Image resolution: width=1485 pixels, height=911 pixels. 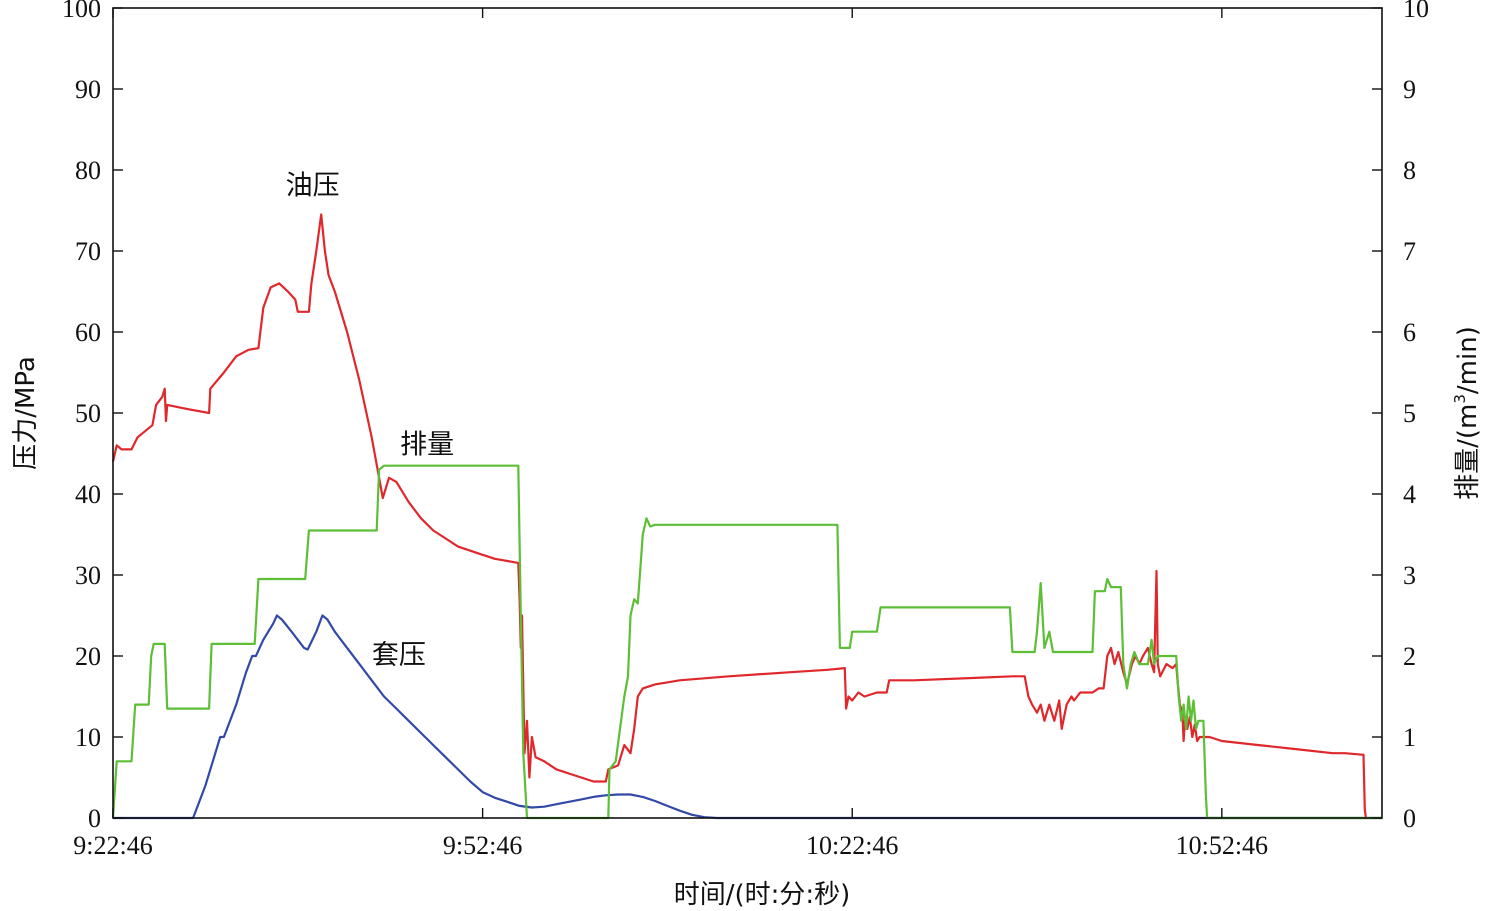 I want to click on y-left-tick-label: 10, so click(x=88, y=737).